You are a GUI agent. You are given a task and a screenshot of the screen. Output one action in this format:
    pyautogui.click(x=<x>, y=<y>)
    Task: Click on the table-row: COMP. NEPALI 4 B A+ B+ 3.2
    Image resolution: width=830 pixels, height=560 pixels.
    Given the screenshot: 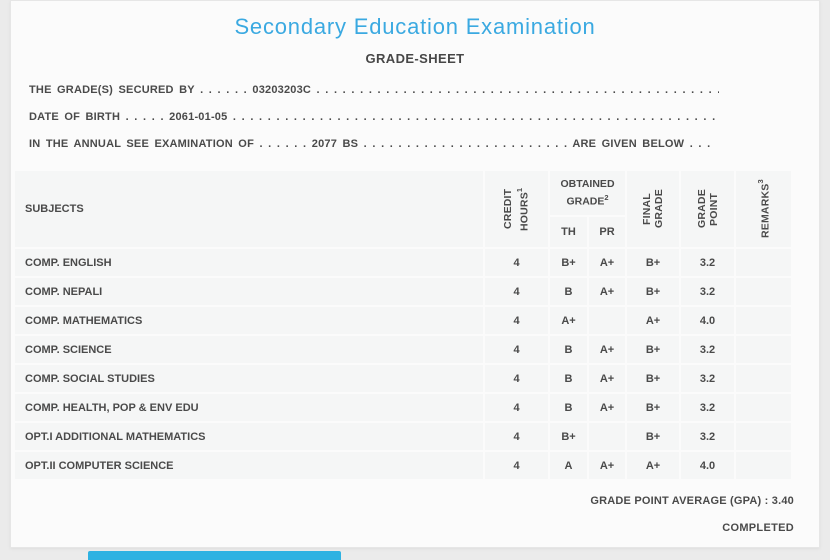 What is the action you would take?
    pyautogui.click(x=403, y=291)
    